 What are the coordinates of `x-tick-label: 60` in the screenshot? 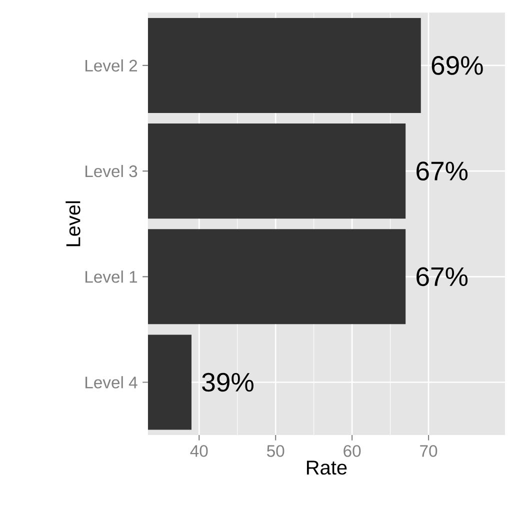 It's located at (352, 451).